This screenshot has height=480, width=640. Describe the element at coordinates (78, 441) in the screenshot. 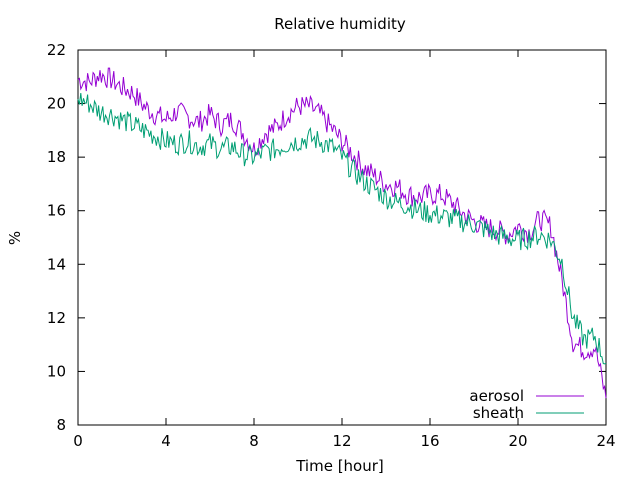

I see `x-tick-label: 0` at that location.